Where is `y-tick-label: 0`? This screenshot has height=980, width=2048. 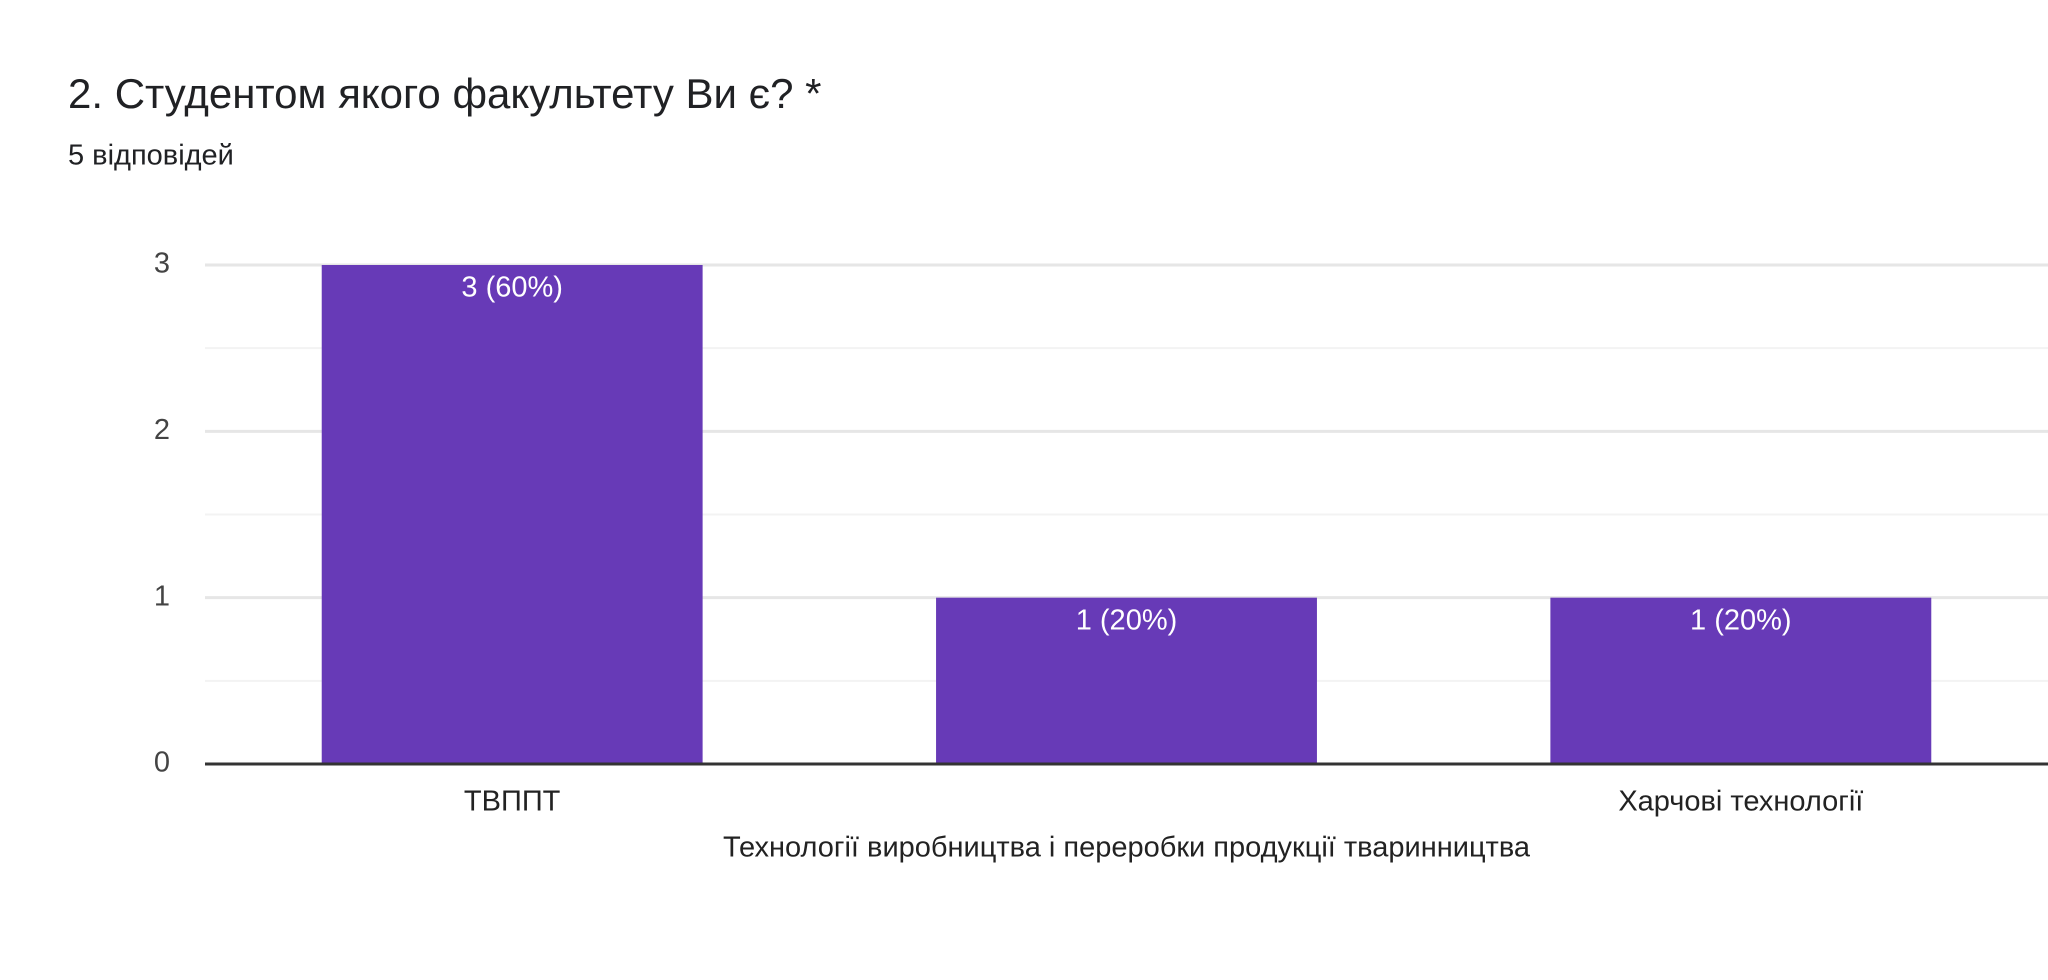 y-tick-label: 0 is located at coordinates (162, 763).